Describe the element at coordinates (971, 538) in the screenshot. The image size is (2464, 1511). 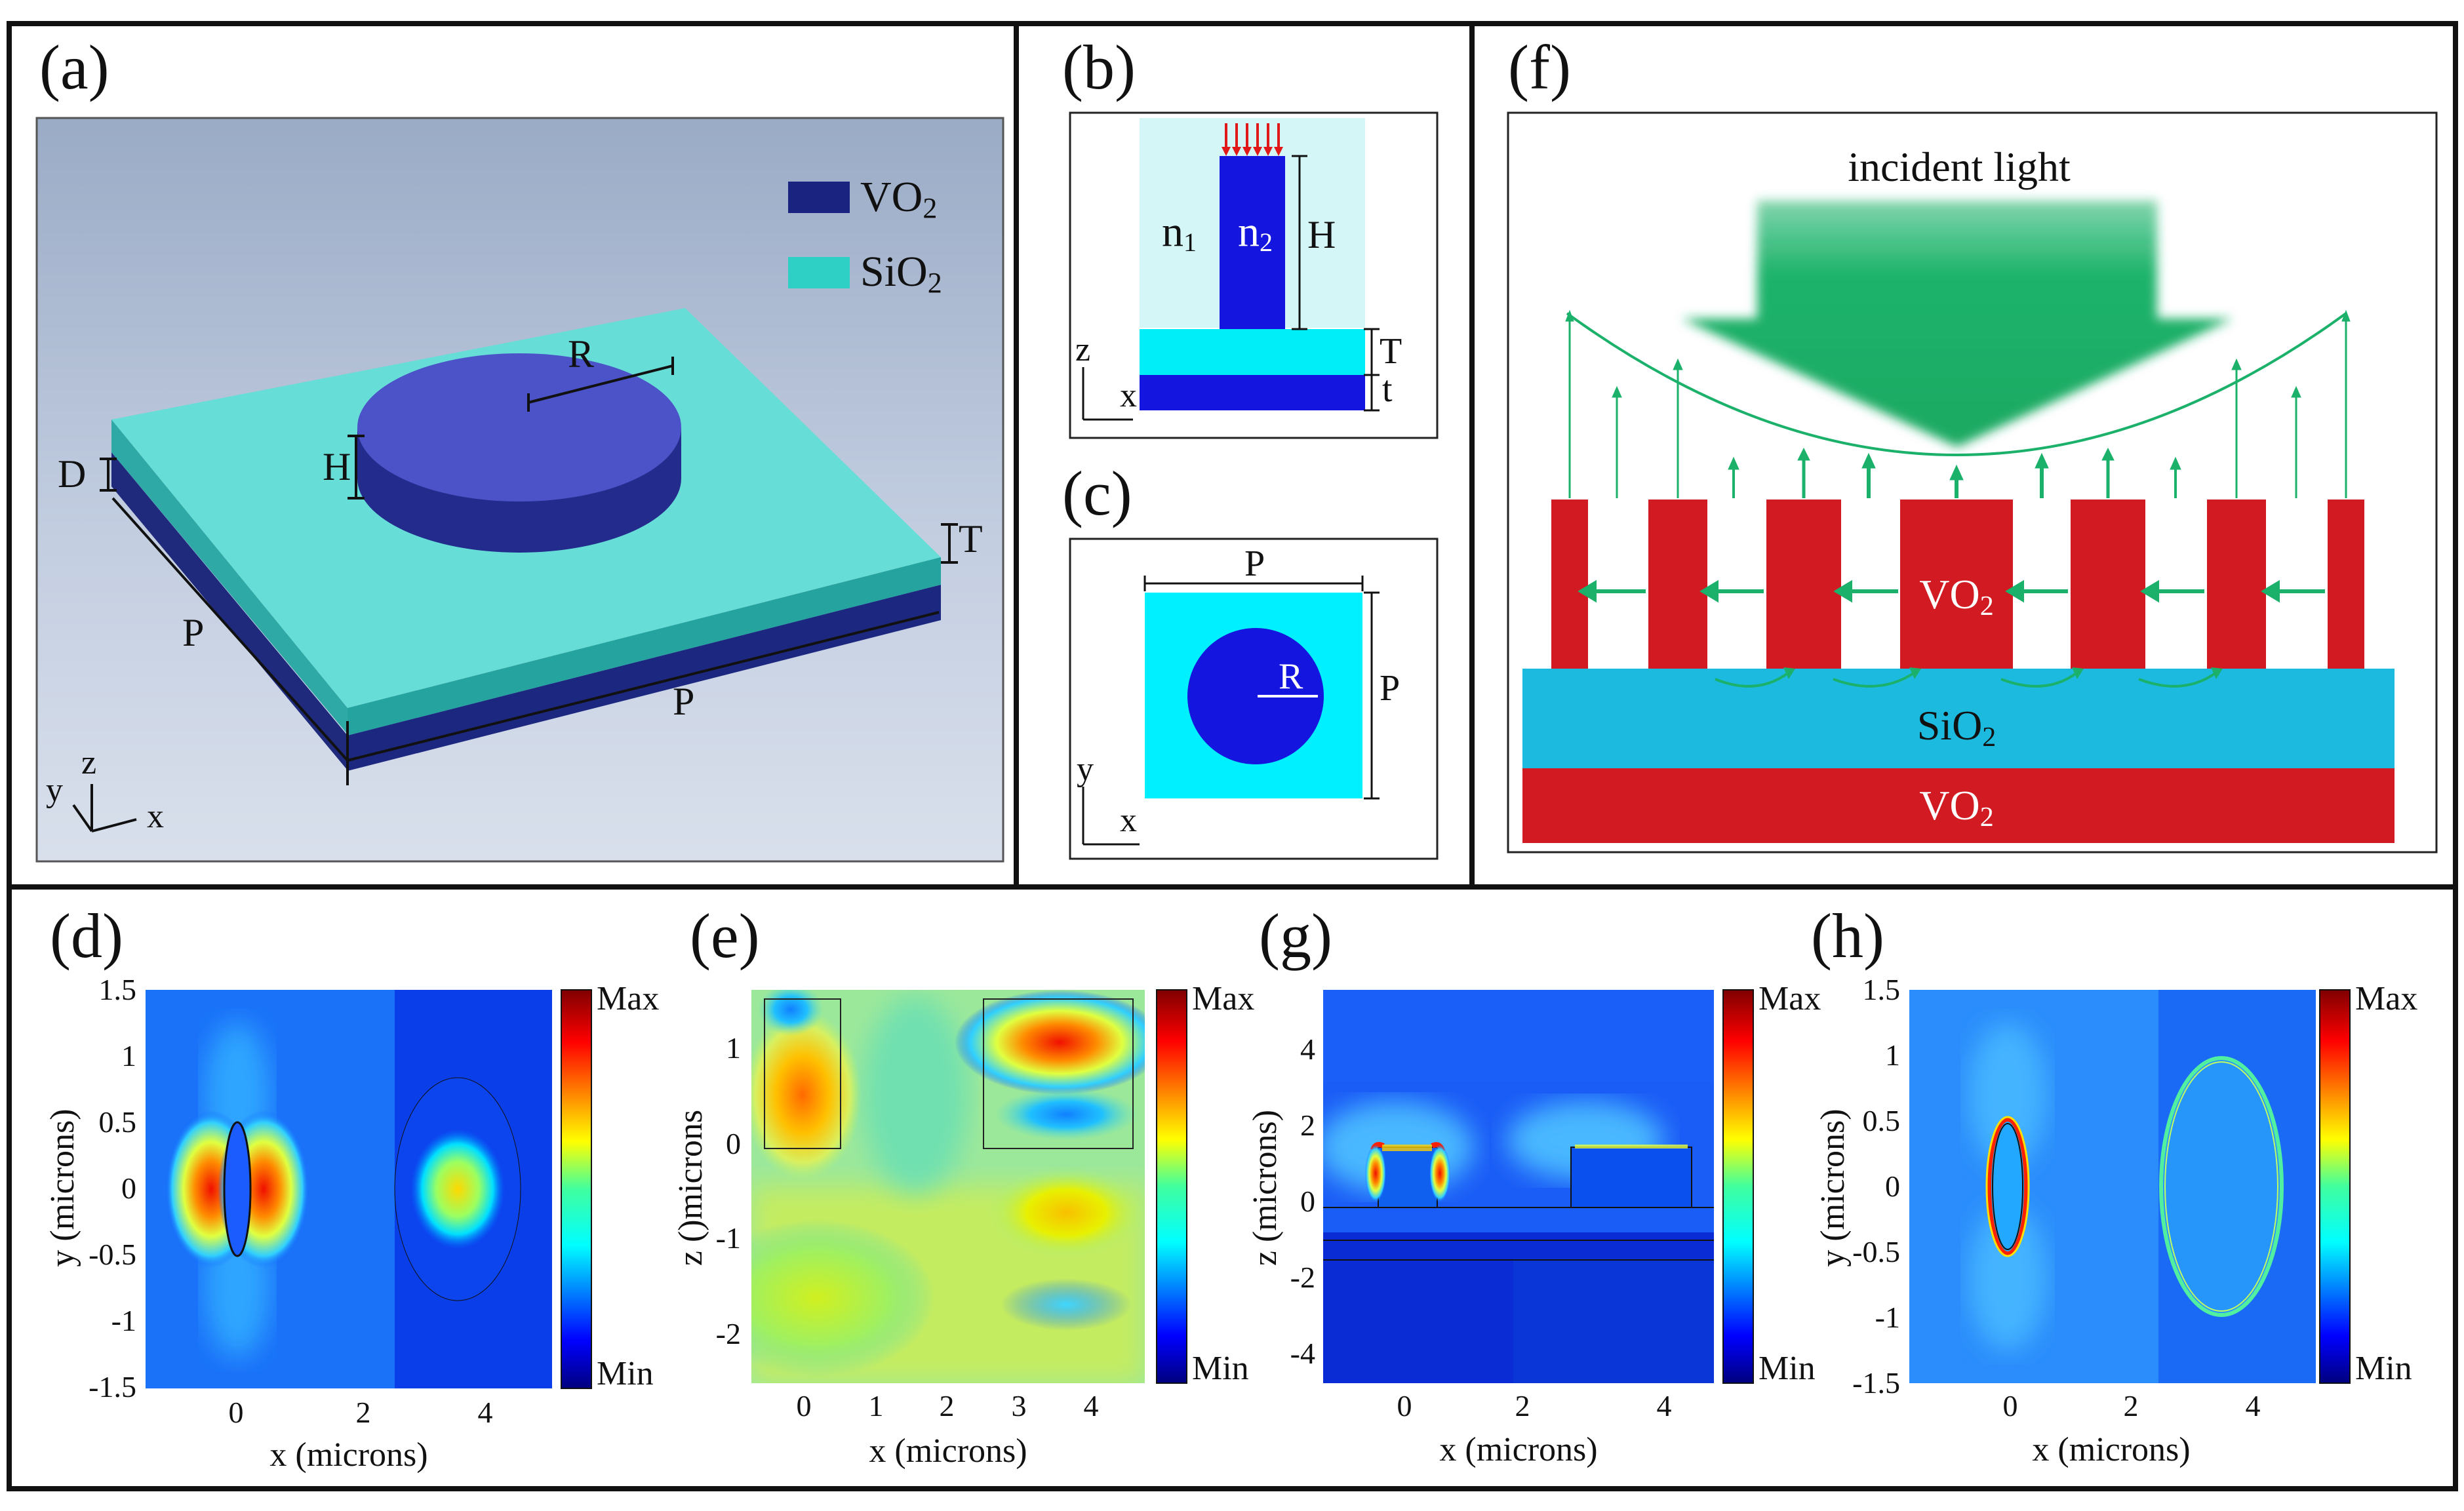
I see `dim-T: T` at that location.